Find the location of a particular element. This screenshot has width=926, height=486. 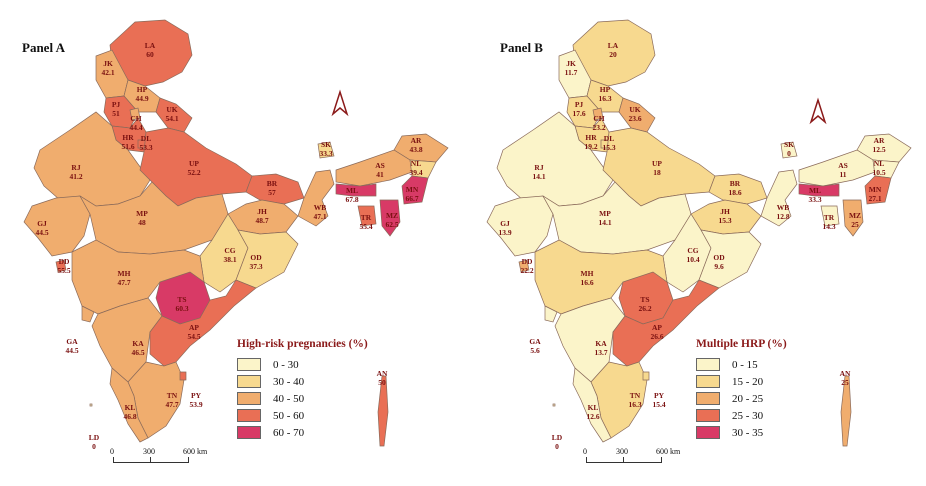

region-code-wb: WB is located at coordinates (320, 207).